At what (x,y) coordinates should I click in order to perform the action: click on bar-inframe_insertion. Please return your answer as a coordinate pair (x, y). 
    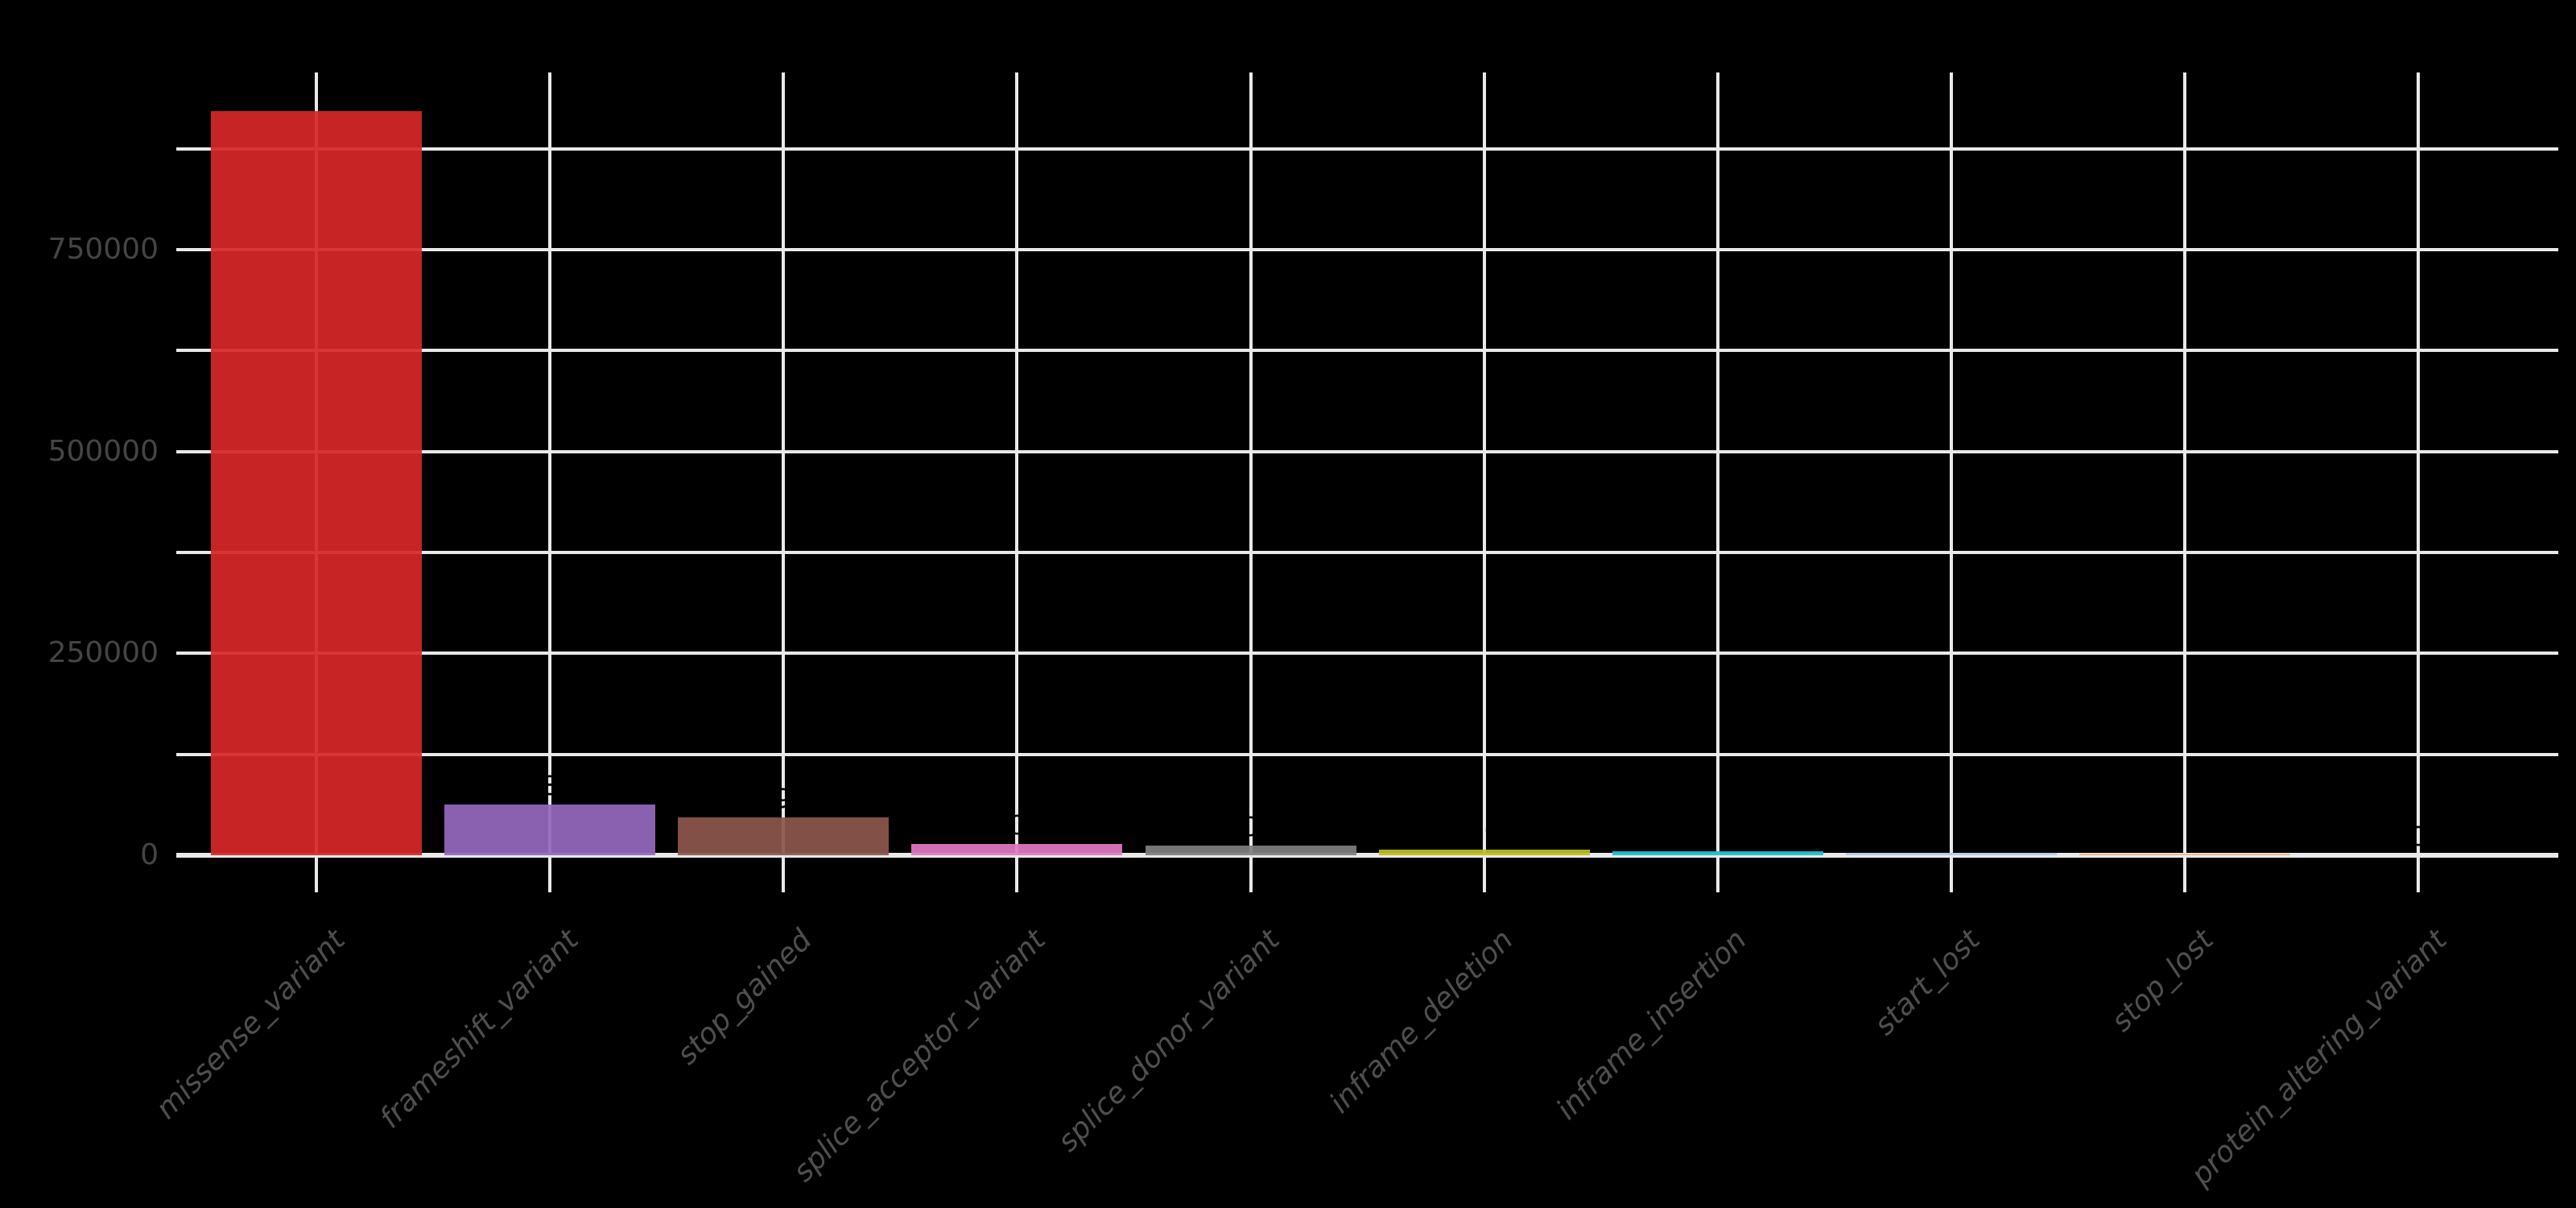
    Looking at the image, I should click on (1717, 853).